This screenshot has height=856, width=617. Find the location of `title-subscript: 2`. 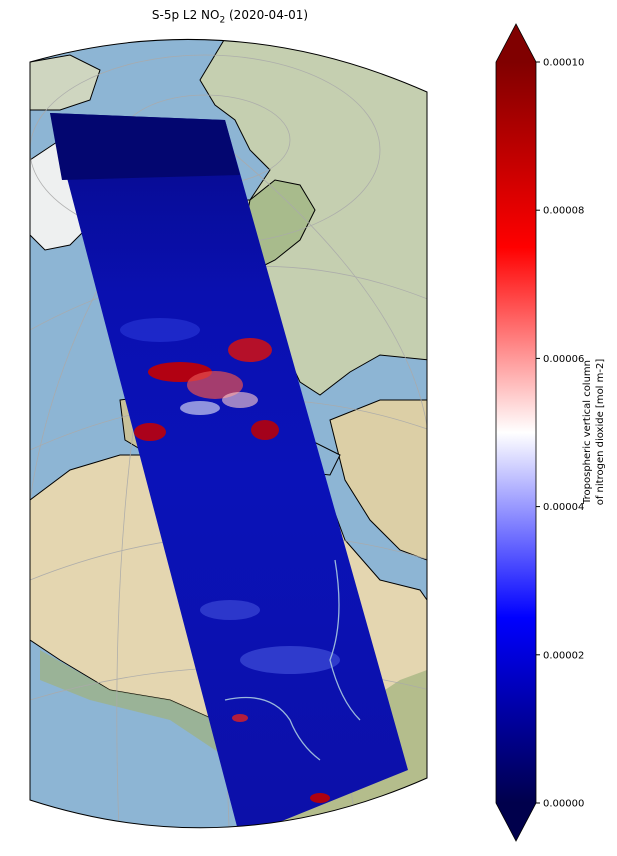

title-subscript: 2 is located at coordinates (222, 20).